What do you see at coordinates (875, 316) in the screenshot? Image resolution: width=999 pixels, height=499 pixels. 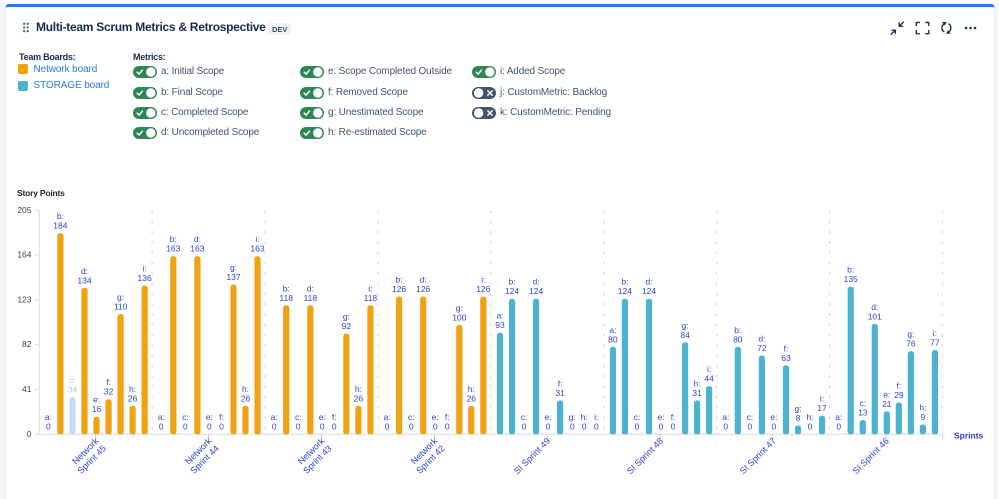 I see `svg-text: 101` at bounding box center [875, 316].